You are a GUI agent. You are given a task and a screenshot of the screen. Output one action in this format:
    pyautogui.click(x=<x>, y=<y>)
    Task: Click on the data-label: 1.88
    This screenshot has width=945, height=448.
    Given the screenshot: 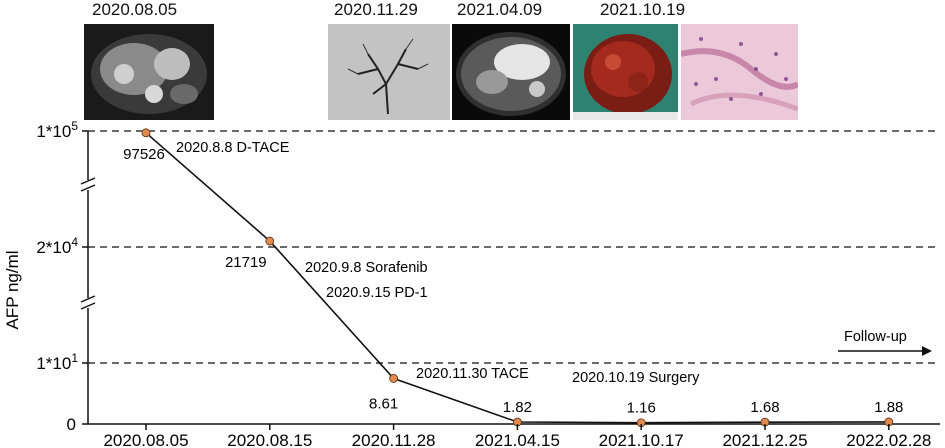 What is the action you would take?
    pyautogui.click(x=888, y=407)
    